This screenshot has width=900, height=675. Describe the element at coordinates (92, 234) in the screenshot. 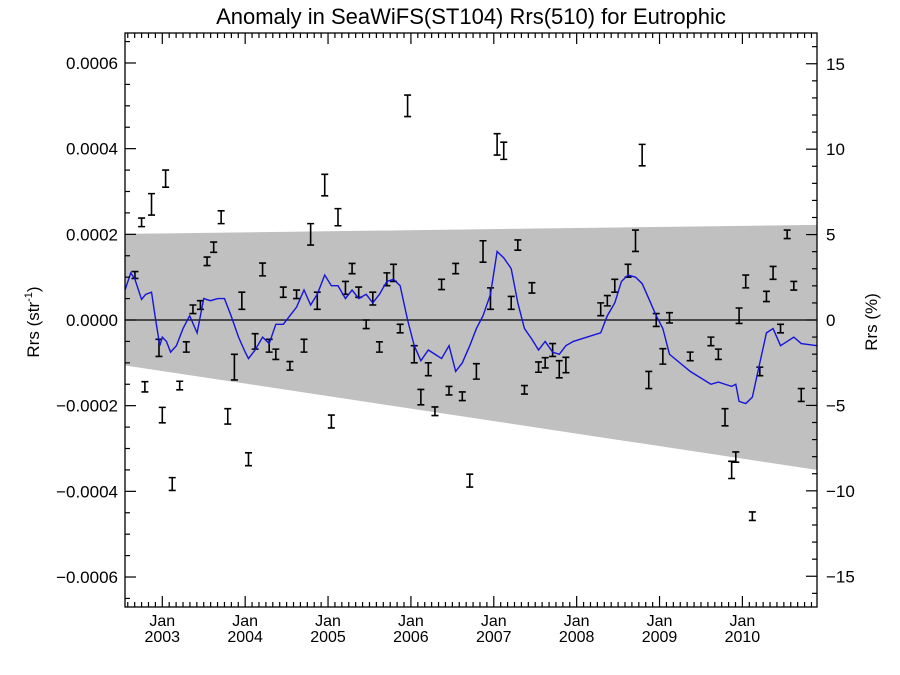

I see `y-tick-label: 0.0002` at that location.